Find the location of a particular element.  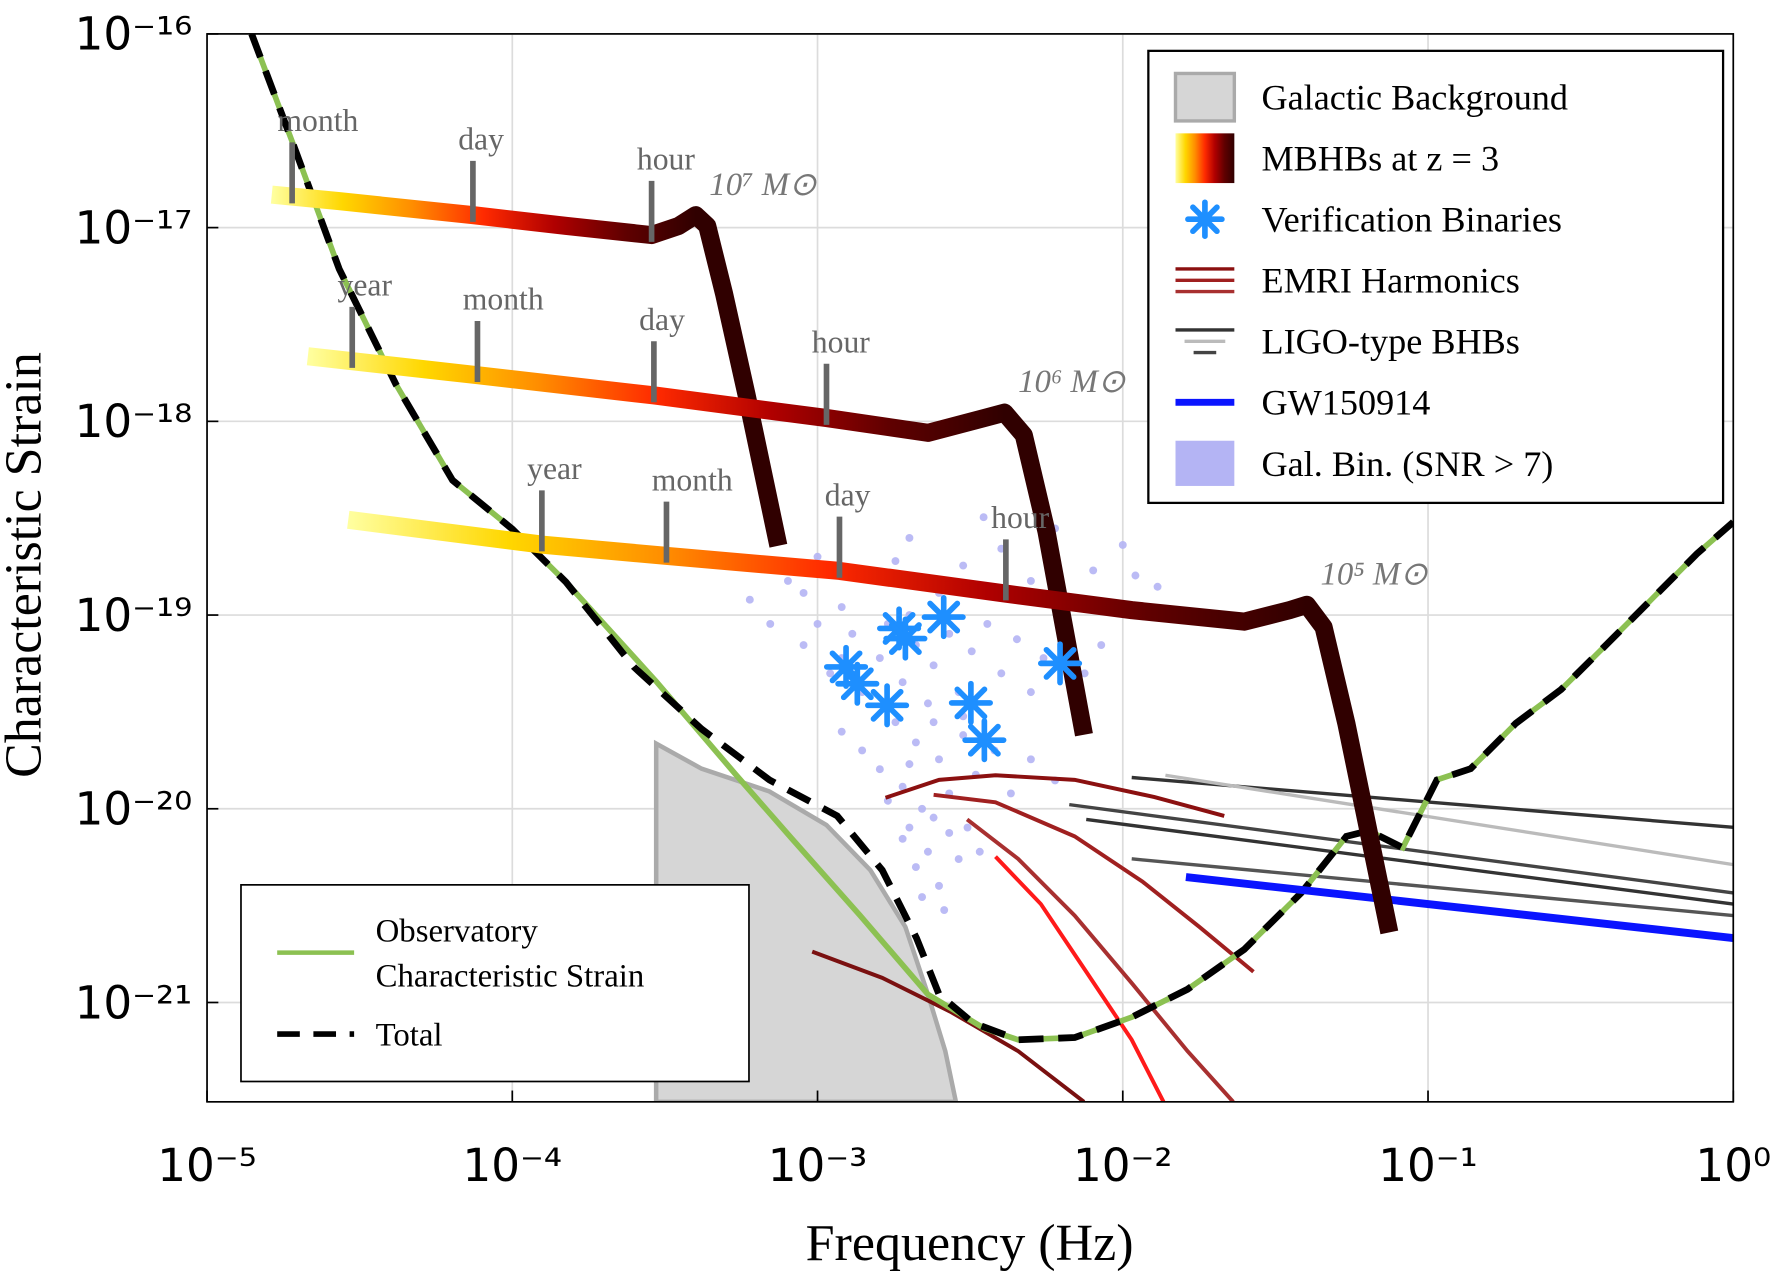

y-tick-label: 10⁻²¹ is located at coordinates (134, 1002).